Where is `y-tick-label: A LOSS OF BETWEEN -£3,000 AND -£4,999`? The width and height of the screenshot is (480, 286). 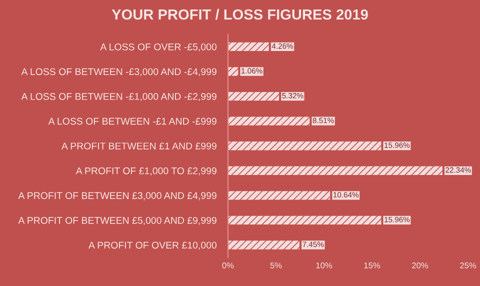
y-tick-label: A LOSS OF BETWEEN -£3,000 AND -£4,999 is located at coordinates (118, 72).